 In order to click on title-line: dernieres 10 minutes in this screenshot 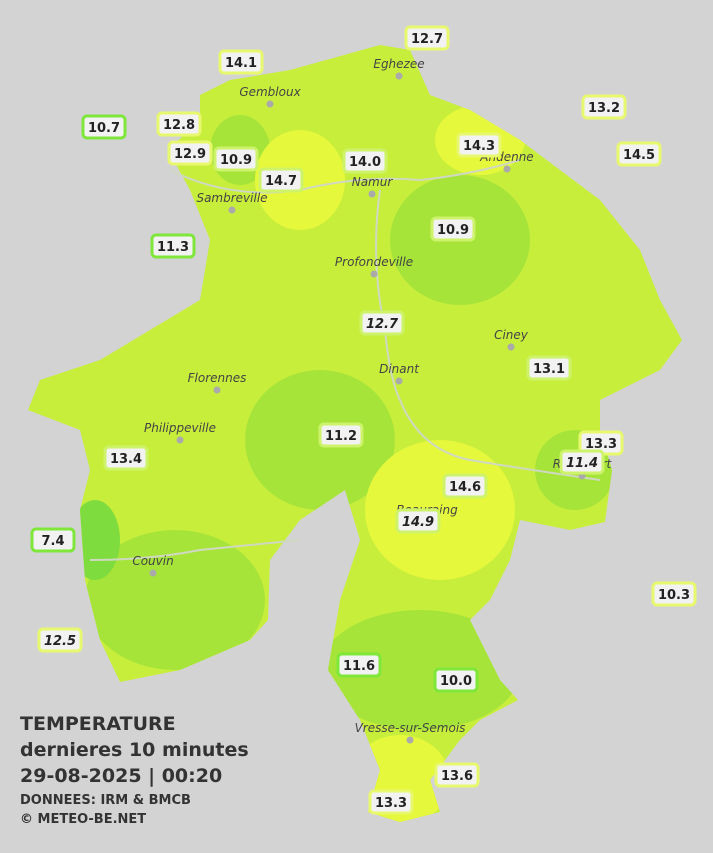, I will do `click(134, 750)`.